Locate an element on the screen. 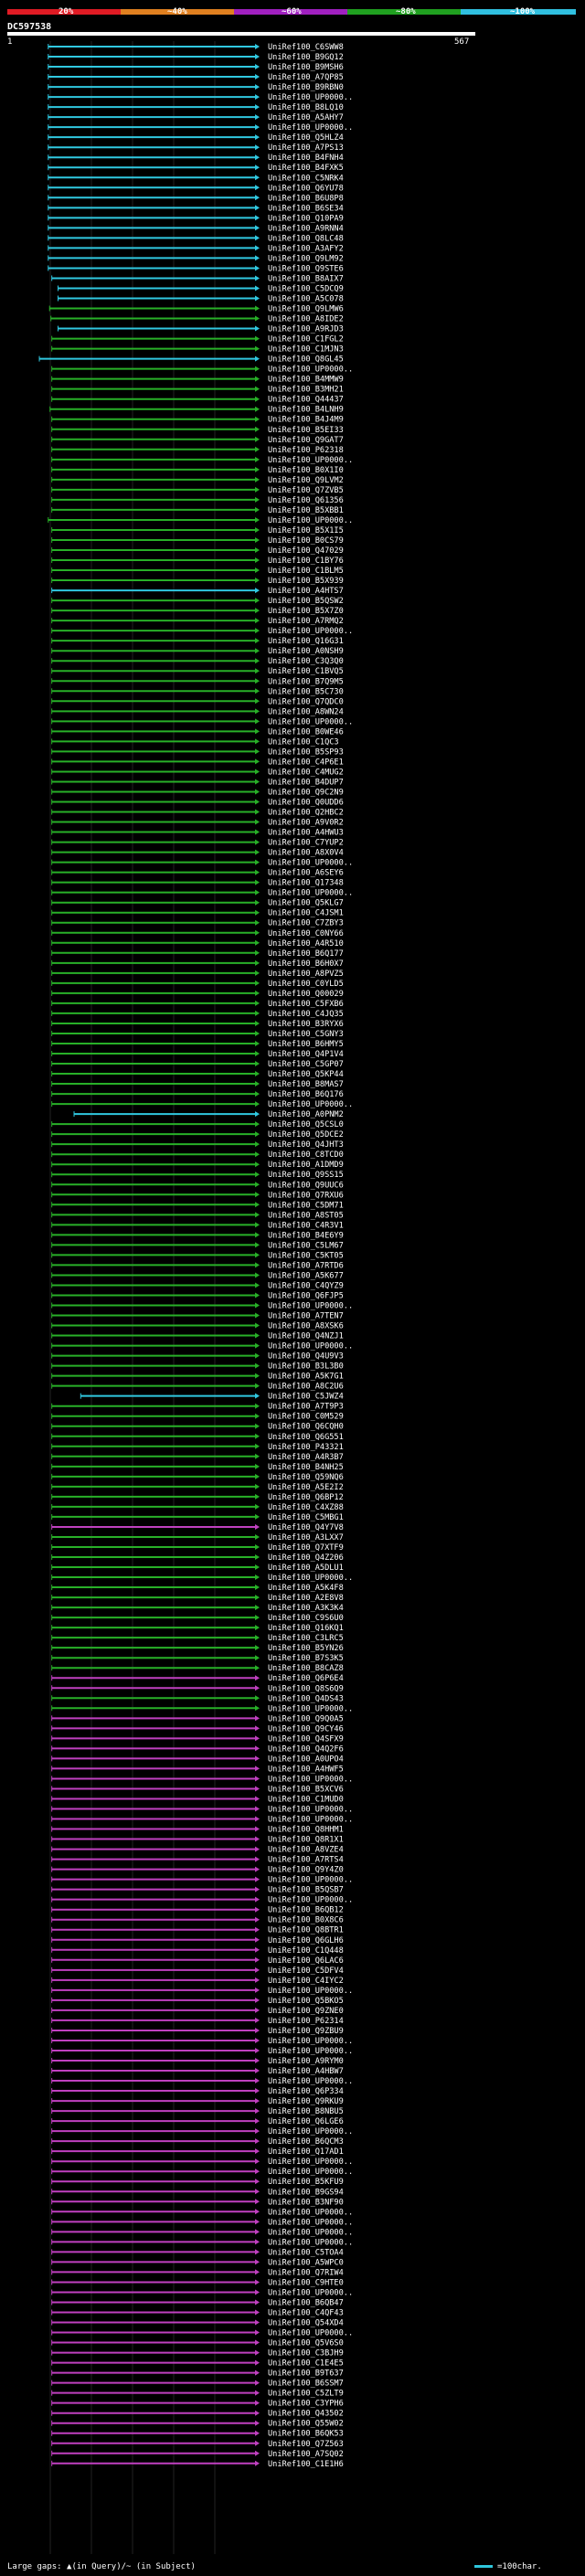 The image size is (585, 2576). hit-label: UniRef100_Q54XD4 is located at coordinates (306, 2323).